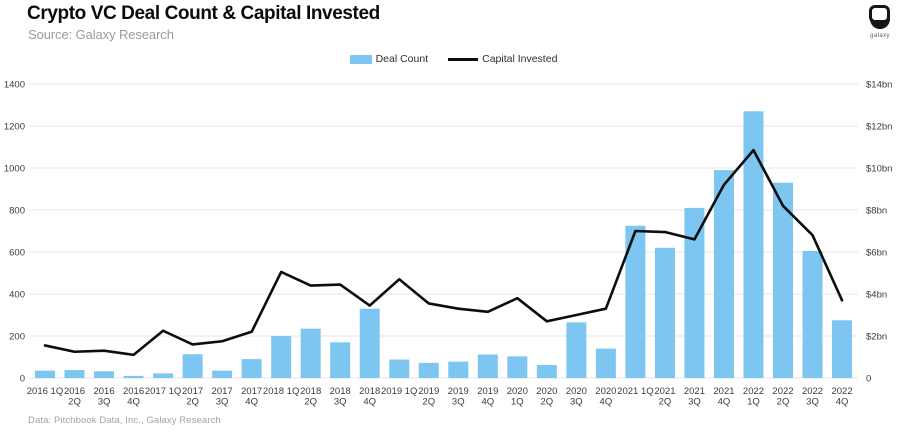  Describe the element at coordinates (203, 13) in the screenshot. I see `page-title: Crypto VC Deal Count & Capital Invested` at that location.